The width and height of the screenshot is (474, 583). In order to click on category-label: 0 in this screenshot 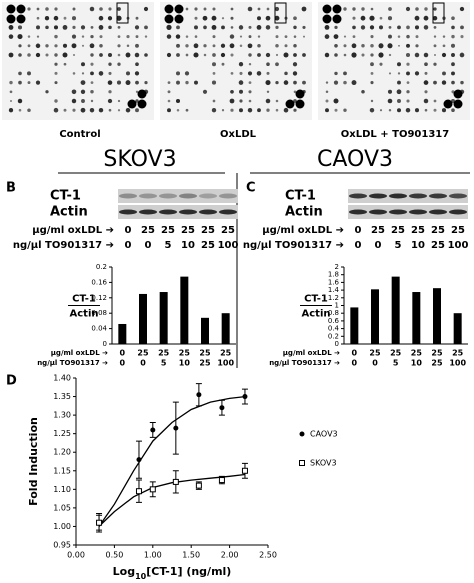, I will do `click(355, 363)`.